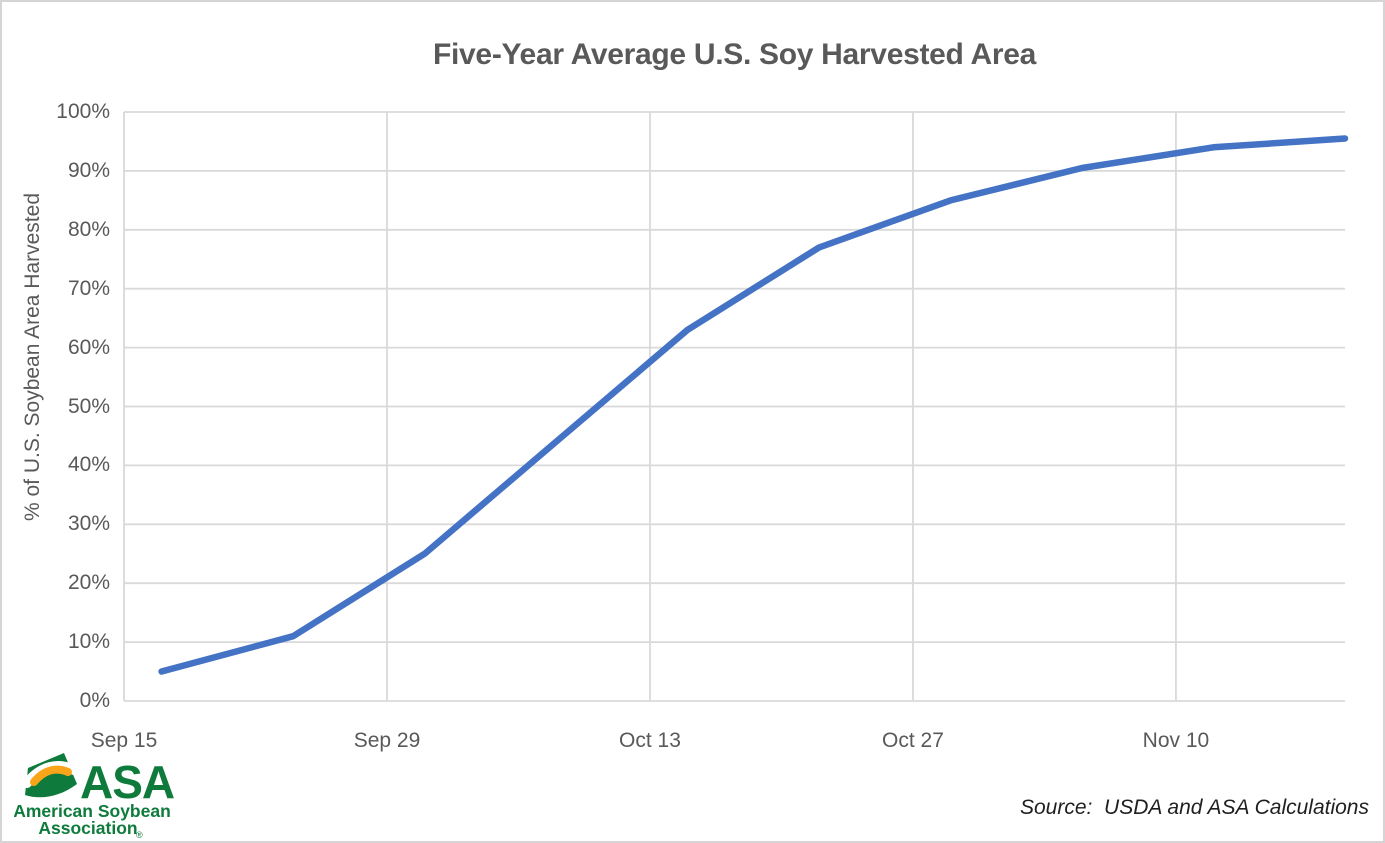 The height and width of the screenshot is (843, 1385). Describe the element at coordinates (139, 835) in the screenshot. I see `registered-mark: ®` at that location.